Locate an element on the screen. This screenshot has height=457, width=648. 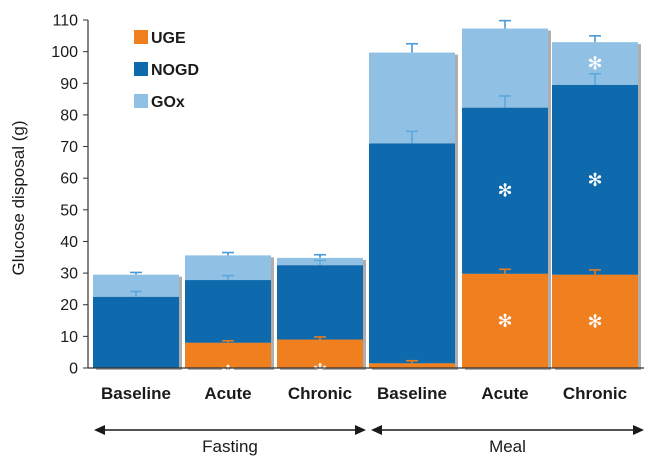
x-axis-category-labels: Baseline Acute Chronic Baseline Acute Chronic is located at coordinates (364, 393).